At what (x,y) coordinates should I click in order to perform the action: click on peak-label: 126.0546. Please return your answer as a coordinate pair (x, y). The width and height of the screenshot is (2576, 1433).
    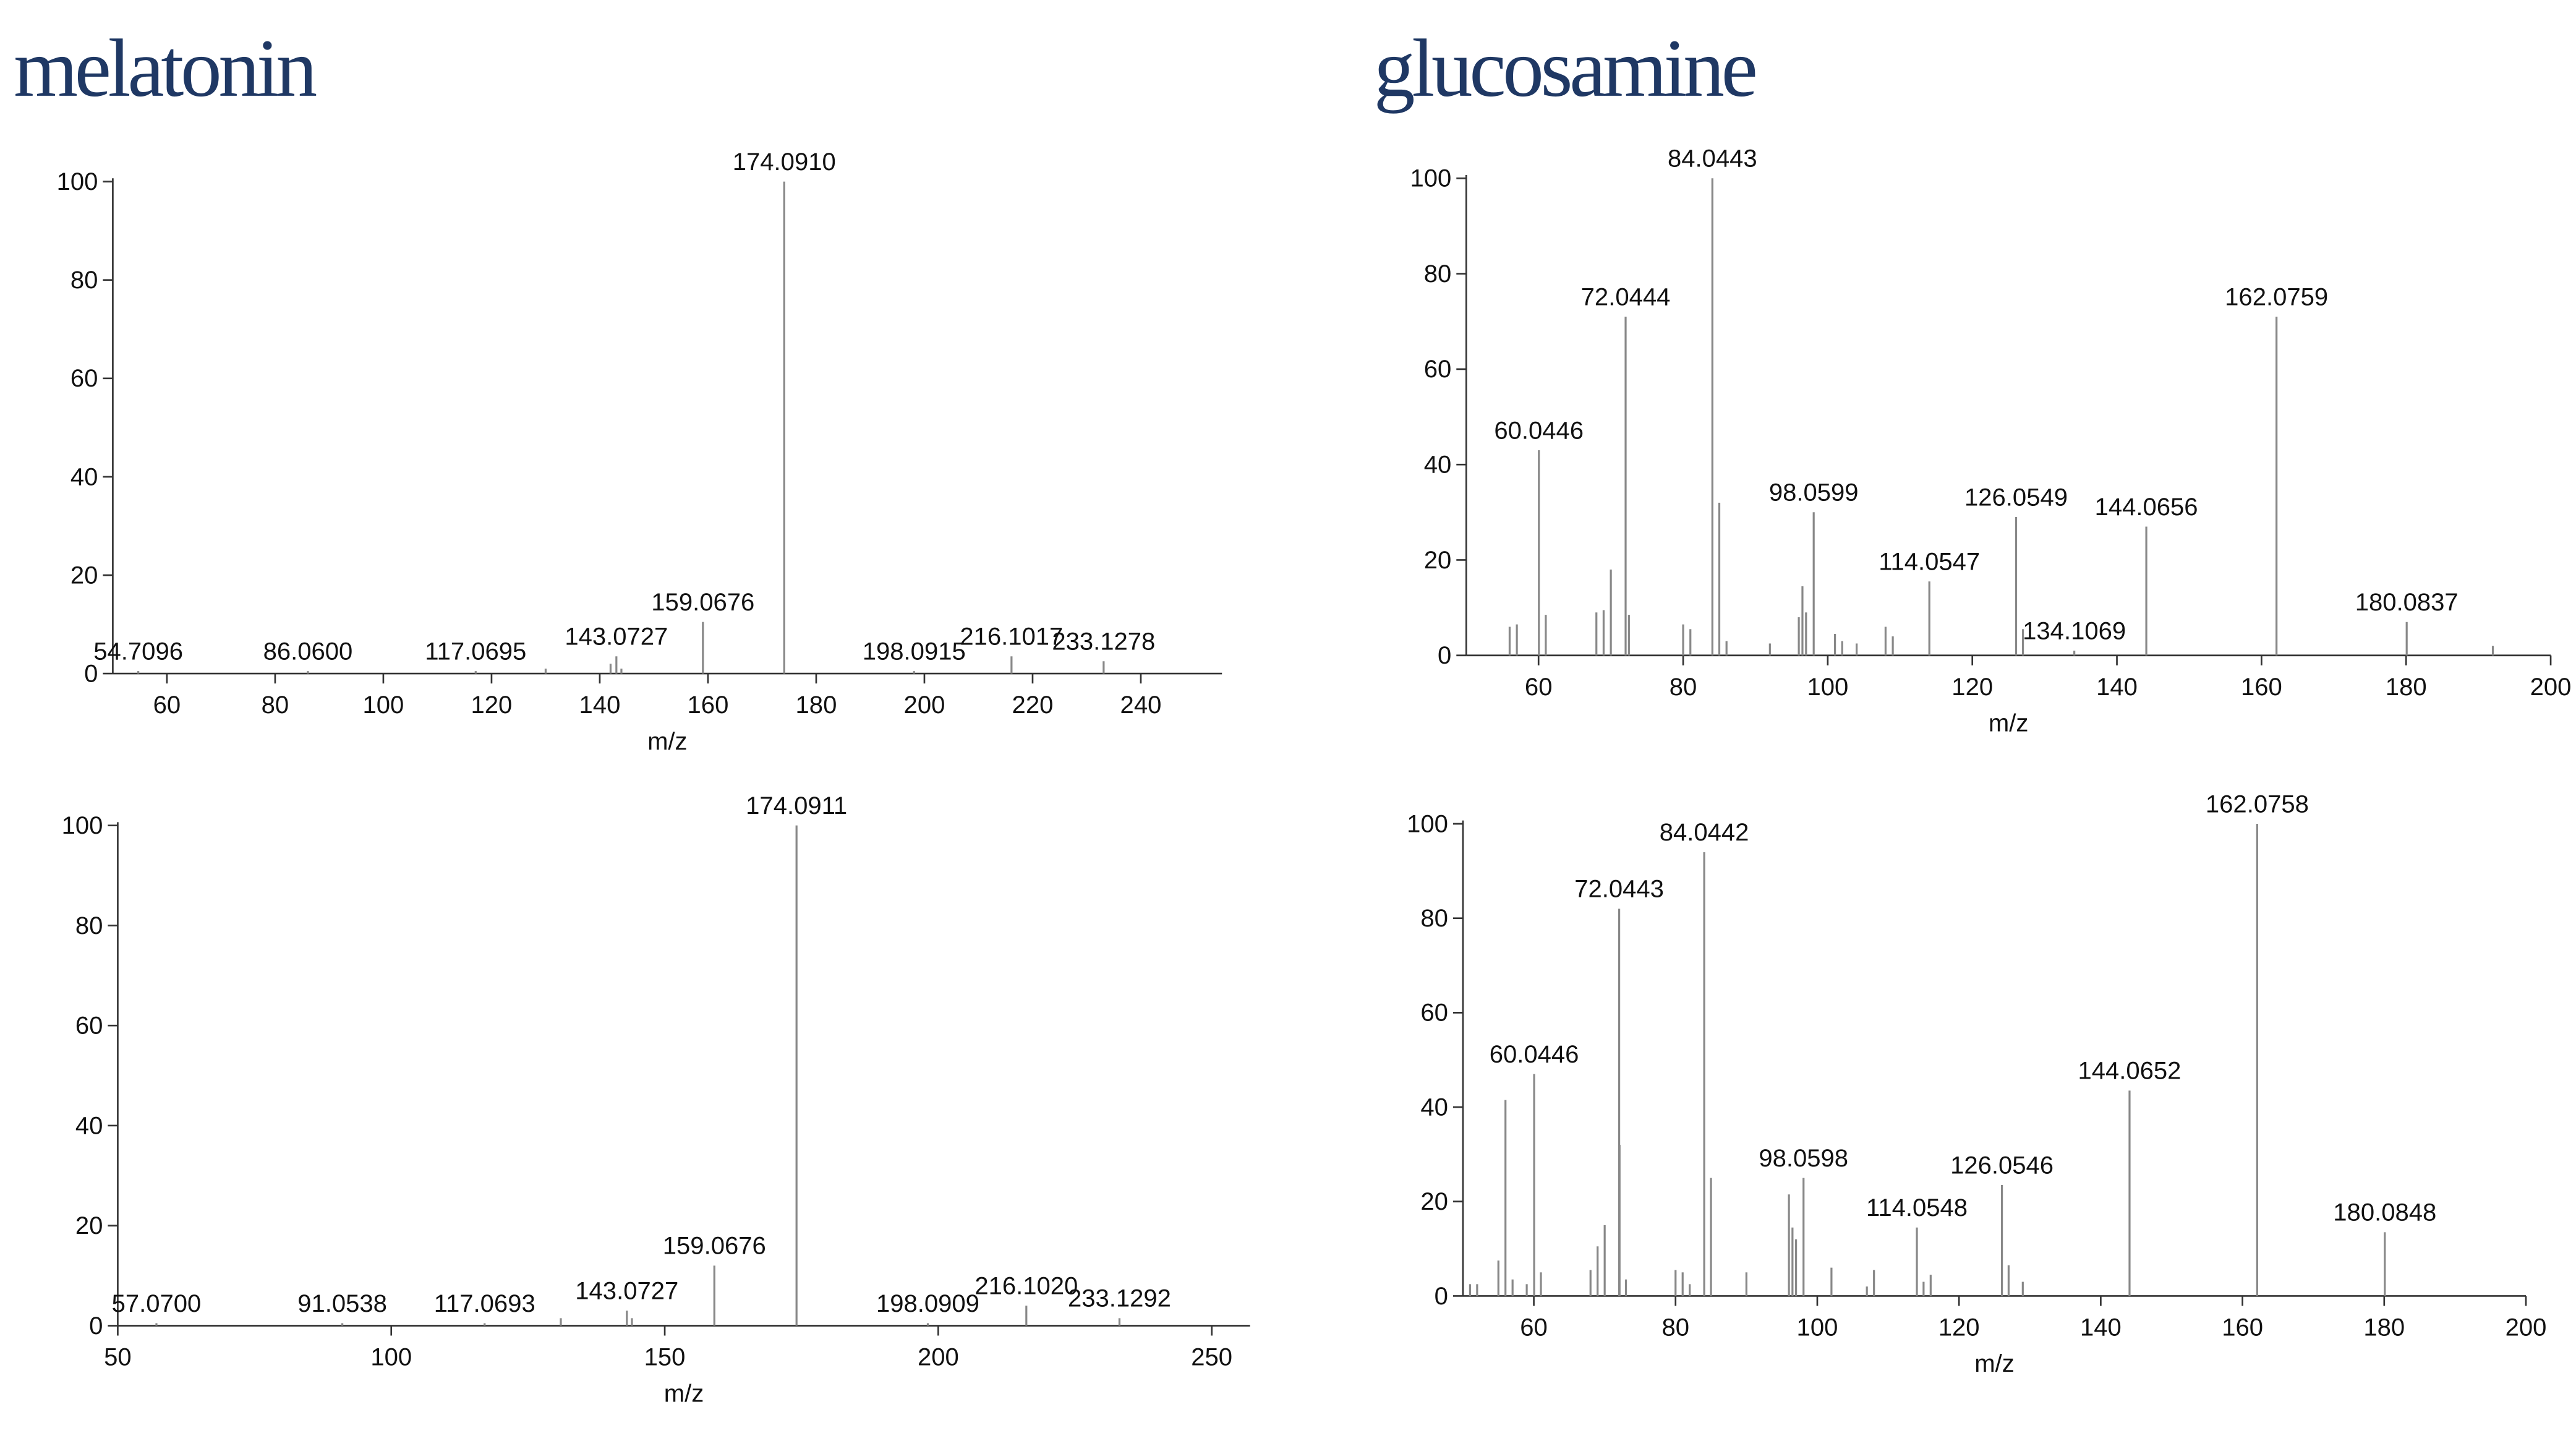
    Looking at the image, I should click on (2002, 1165).